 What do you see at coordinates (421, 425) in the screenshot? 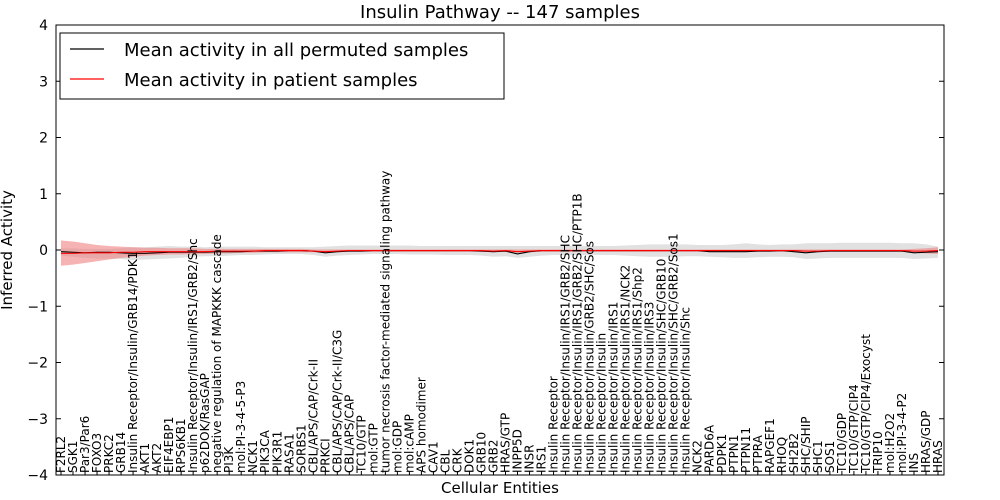
I see `category-label: APS homodimer` at bounding box center [421, 425].